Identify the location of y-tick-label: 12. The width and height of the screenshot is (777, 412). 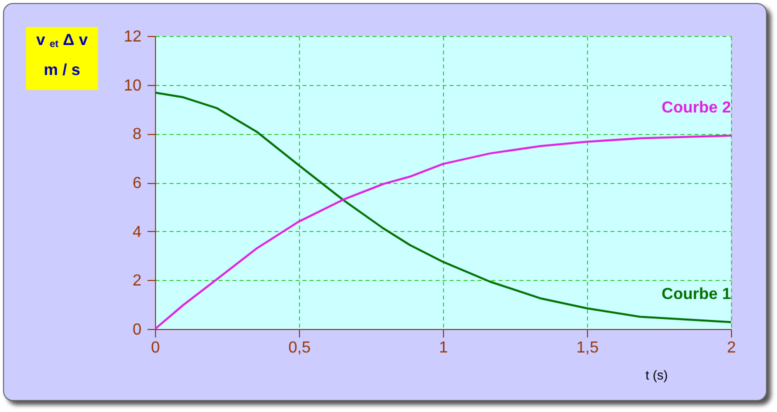
(133, 37).